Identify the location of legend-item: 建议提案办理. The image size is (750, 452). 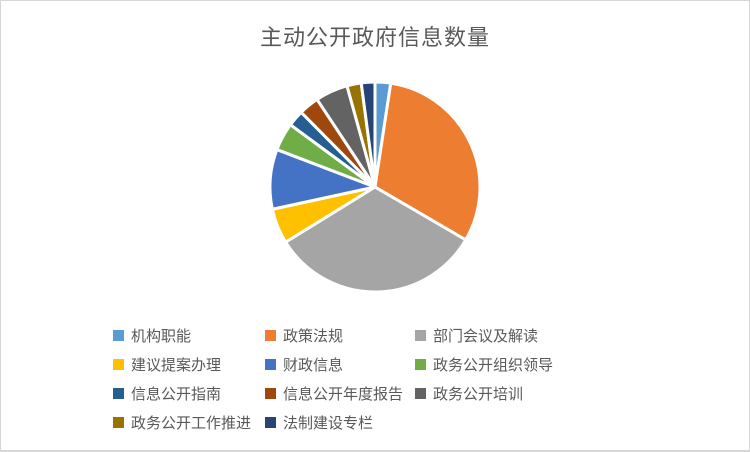
(189, 364).